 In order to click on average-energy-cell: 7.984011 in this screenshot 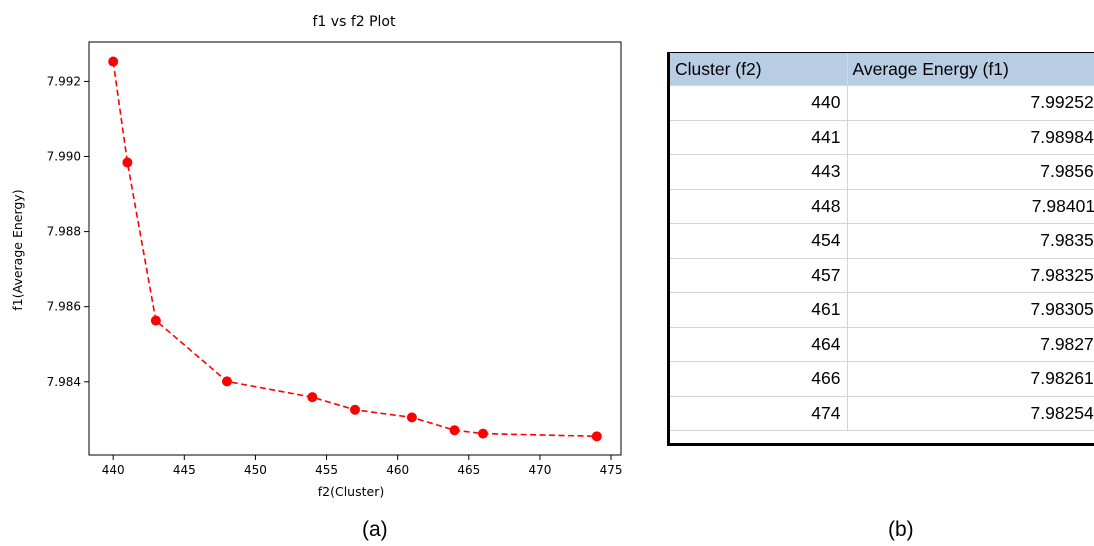, I will do `click(970, 206)`.